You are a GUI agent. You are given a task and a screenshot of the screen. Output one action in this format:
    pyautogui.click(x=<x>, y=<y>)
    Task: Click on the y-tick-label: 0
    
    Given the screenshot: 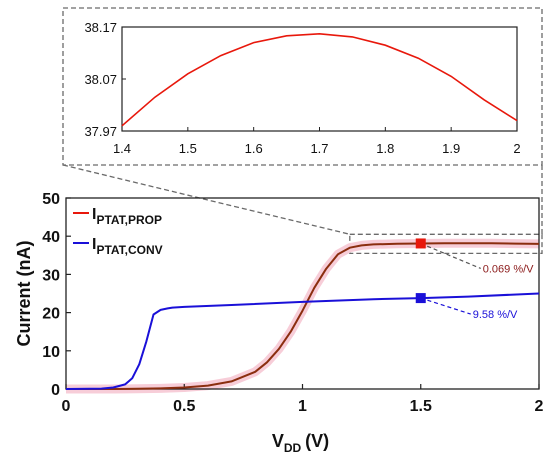 What is the action you would take?
    pyautogui.click(x=55, y=390)
    